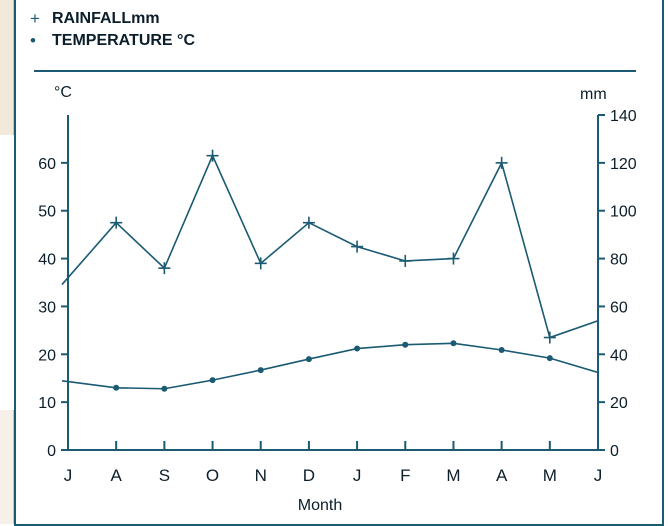 Image resolution: width=668 pixels, height=526 pixels. I want to click on right-axis-unit: mm, so click(593, 94).